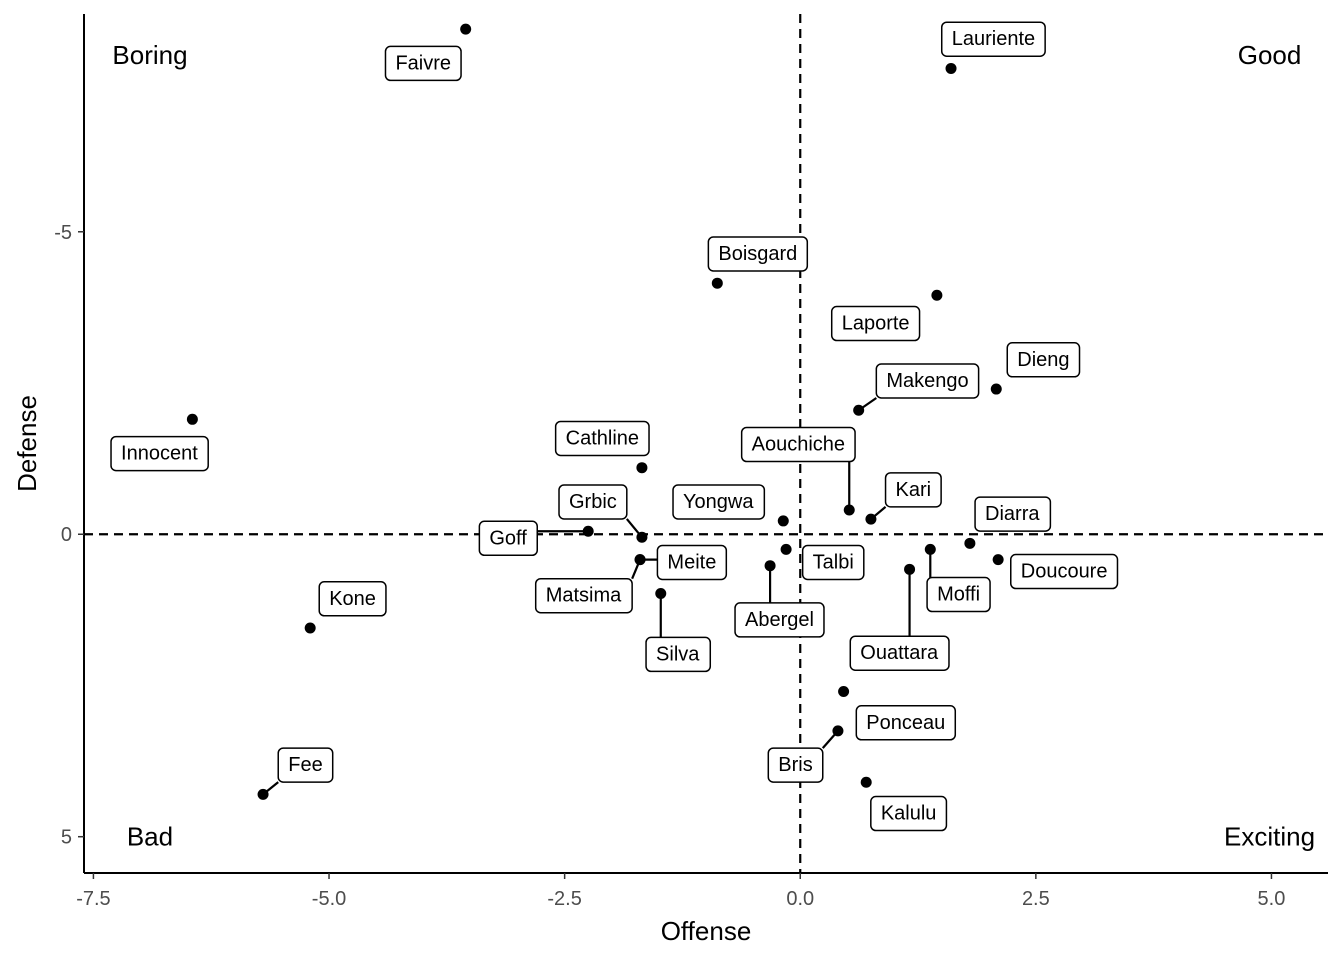 This screenshot has width=1344, height=960. Describe the element at coordinates (27, 443) in the screenshot. I see `y-axis-title: Defense` at that location.